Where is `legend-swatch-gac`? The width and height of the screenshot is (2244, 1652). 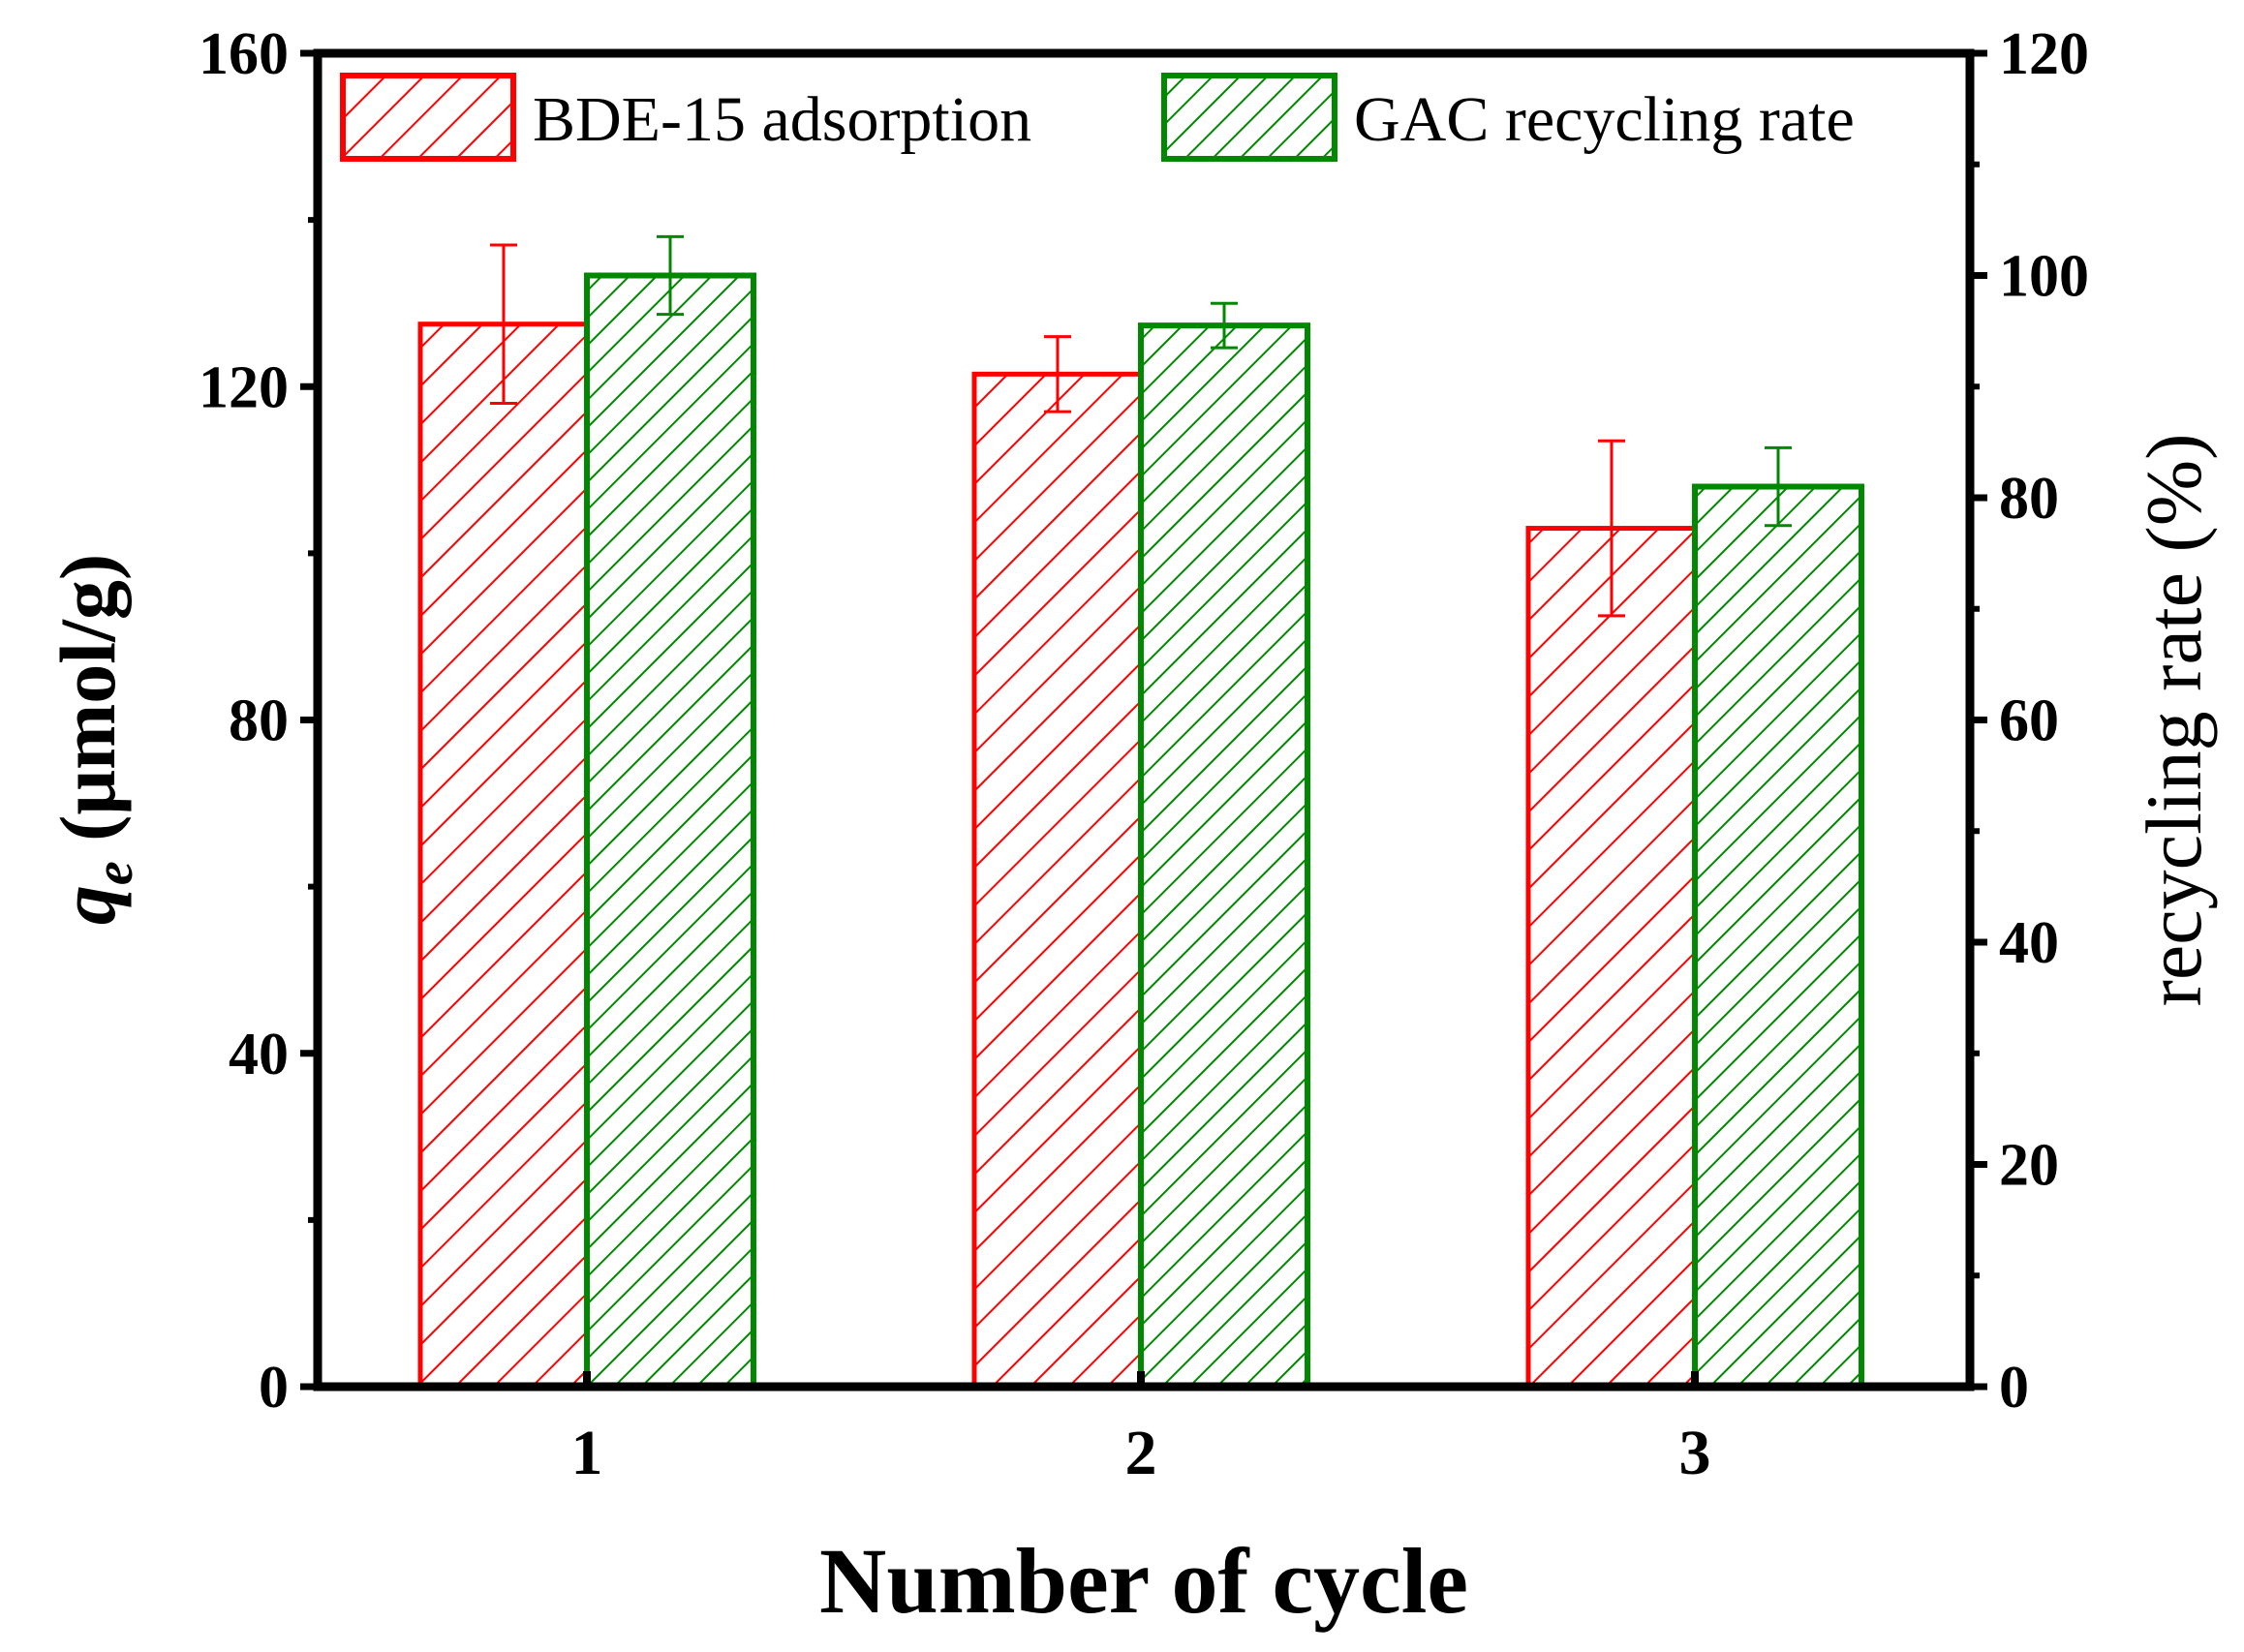 legend-swatch-gac is located at coordinates (1249, 117).